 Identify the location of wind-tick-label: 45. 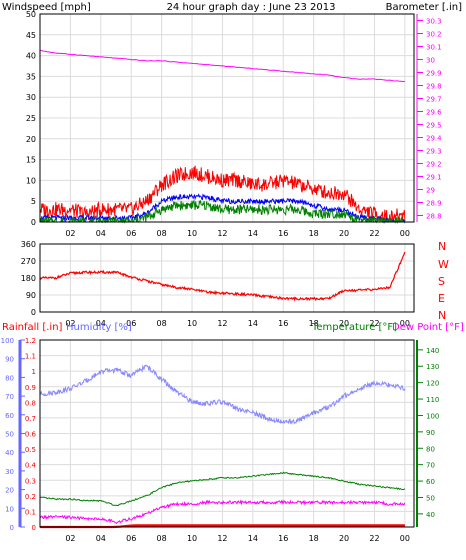
(31, 35).